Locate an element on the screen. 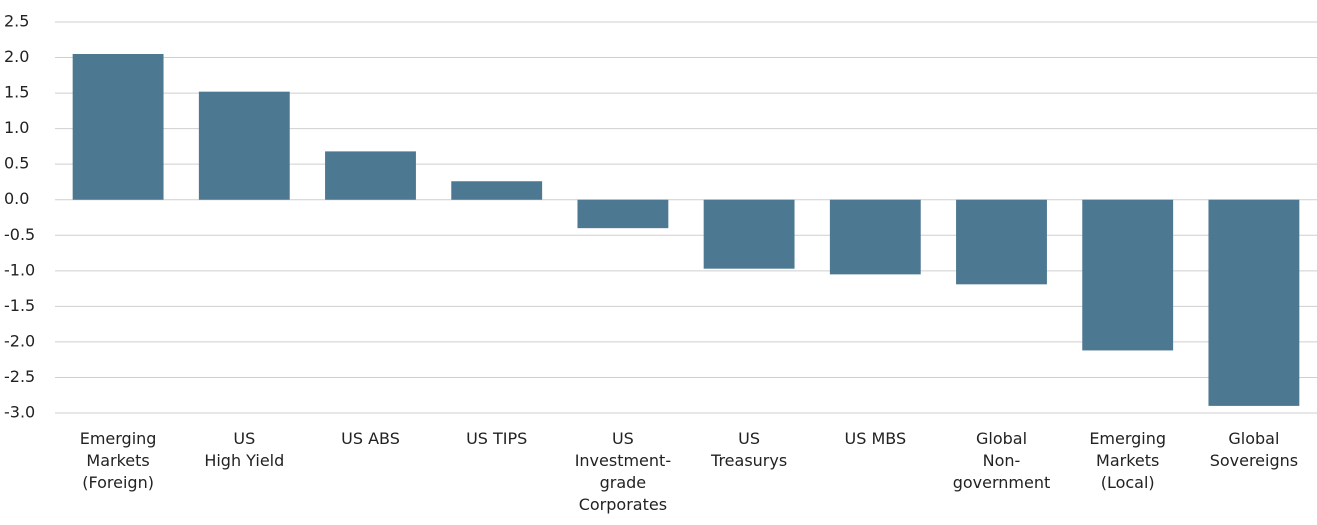 This screenshot has width=1317, height=525. x-tick-label: US Investment- grade Corporates is located at coordinates (623, 471).